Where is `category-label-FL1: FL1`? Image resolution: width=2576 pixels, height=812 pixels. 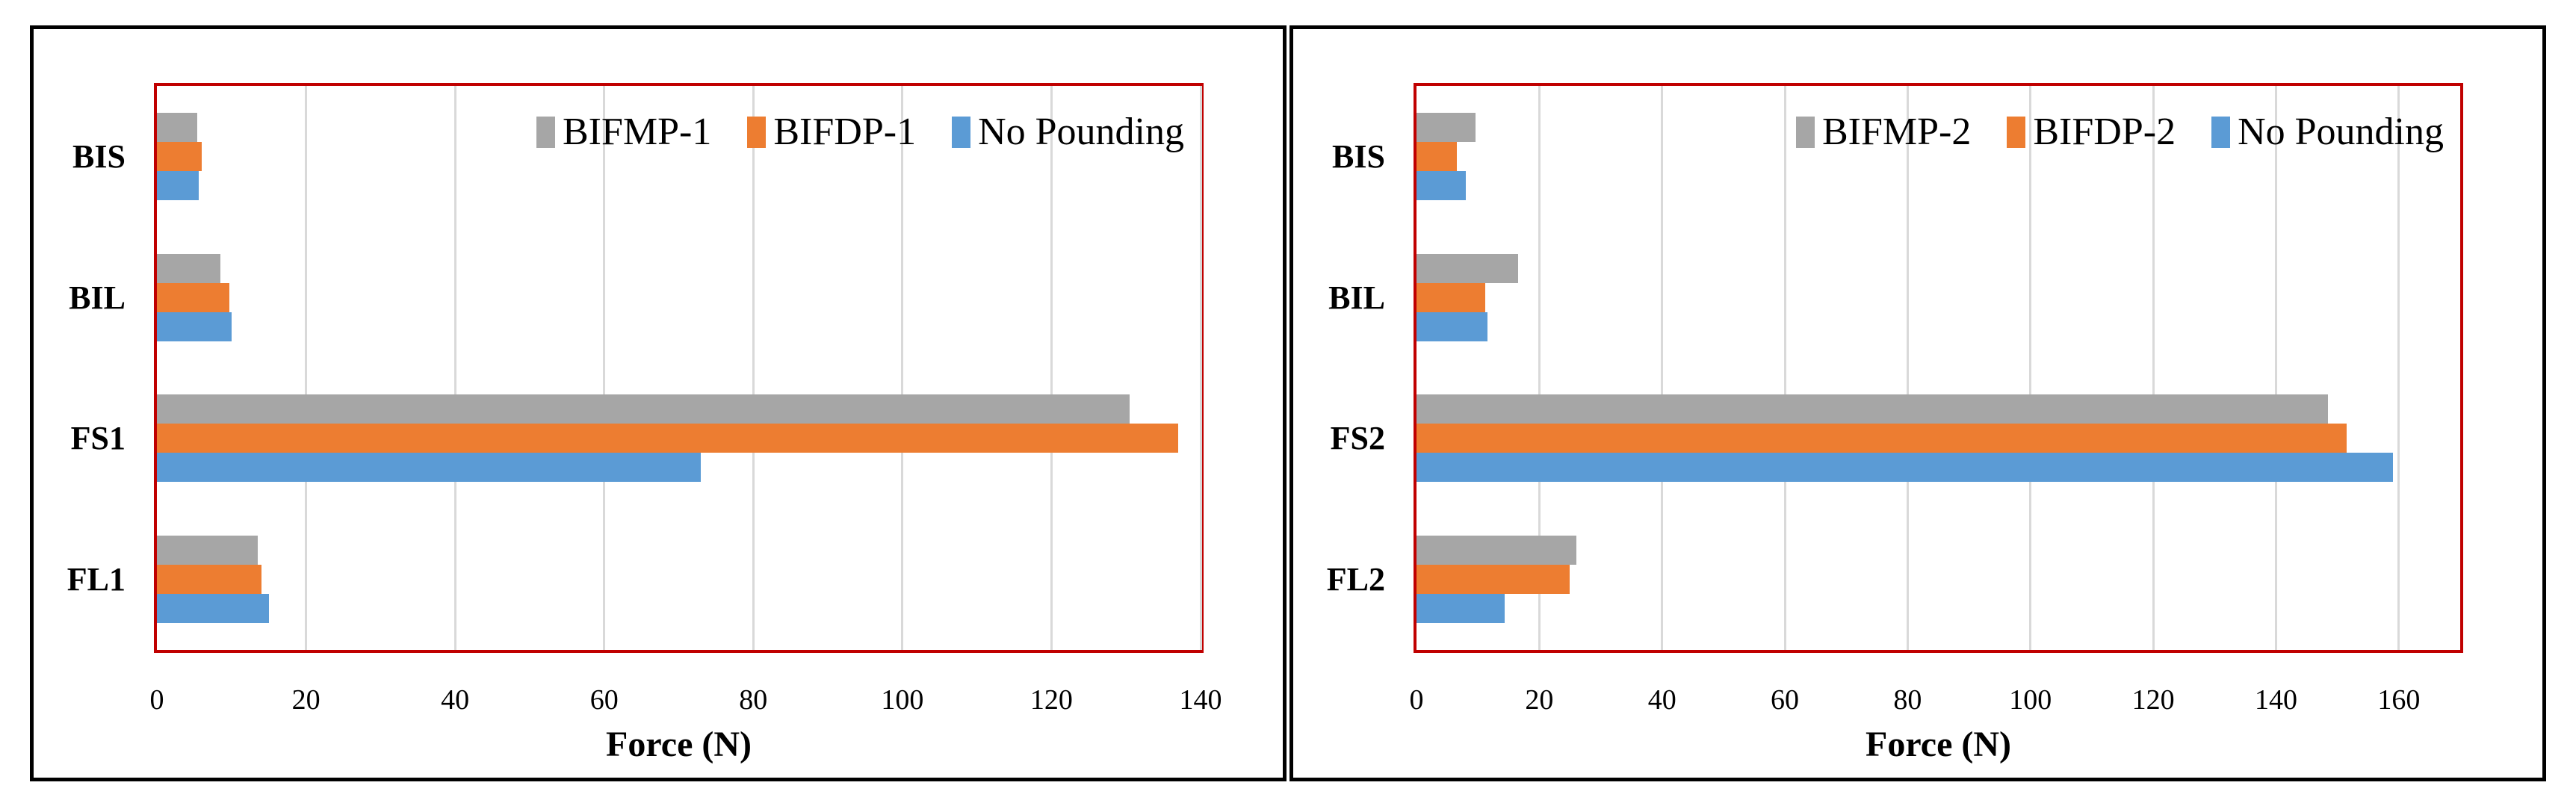 category-label-FL1: FL1 is located at coordinates (96, 579).